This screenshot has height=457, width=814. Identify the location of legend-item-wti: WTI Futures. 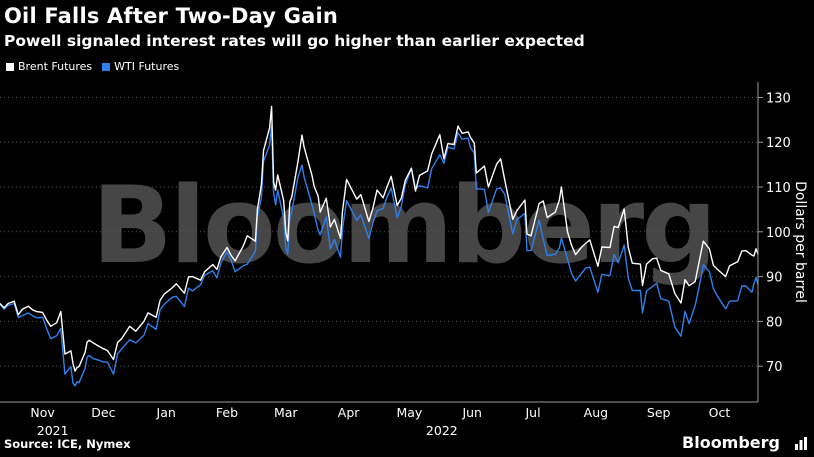
(140, 66).